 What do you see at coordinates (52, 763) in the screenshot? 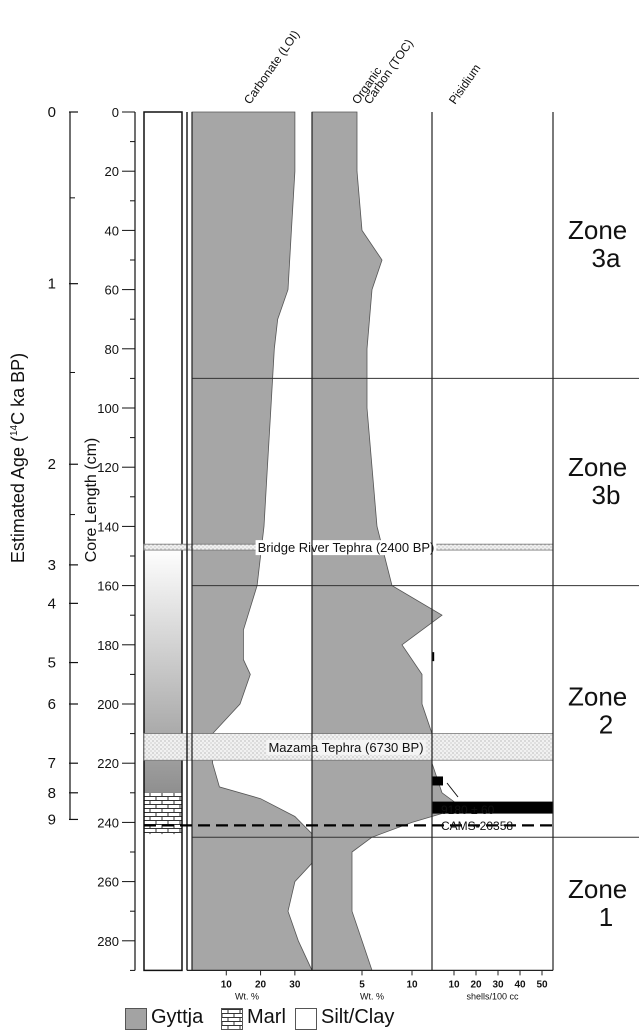
I see `age-tick-label: 7` at bounding box center [52, 763].